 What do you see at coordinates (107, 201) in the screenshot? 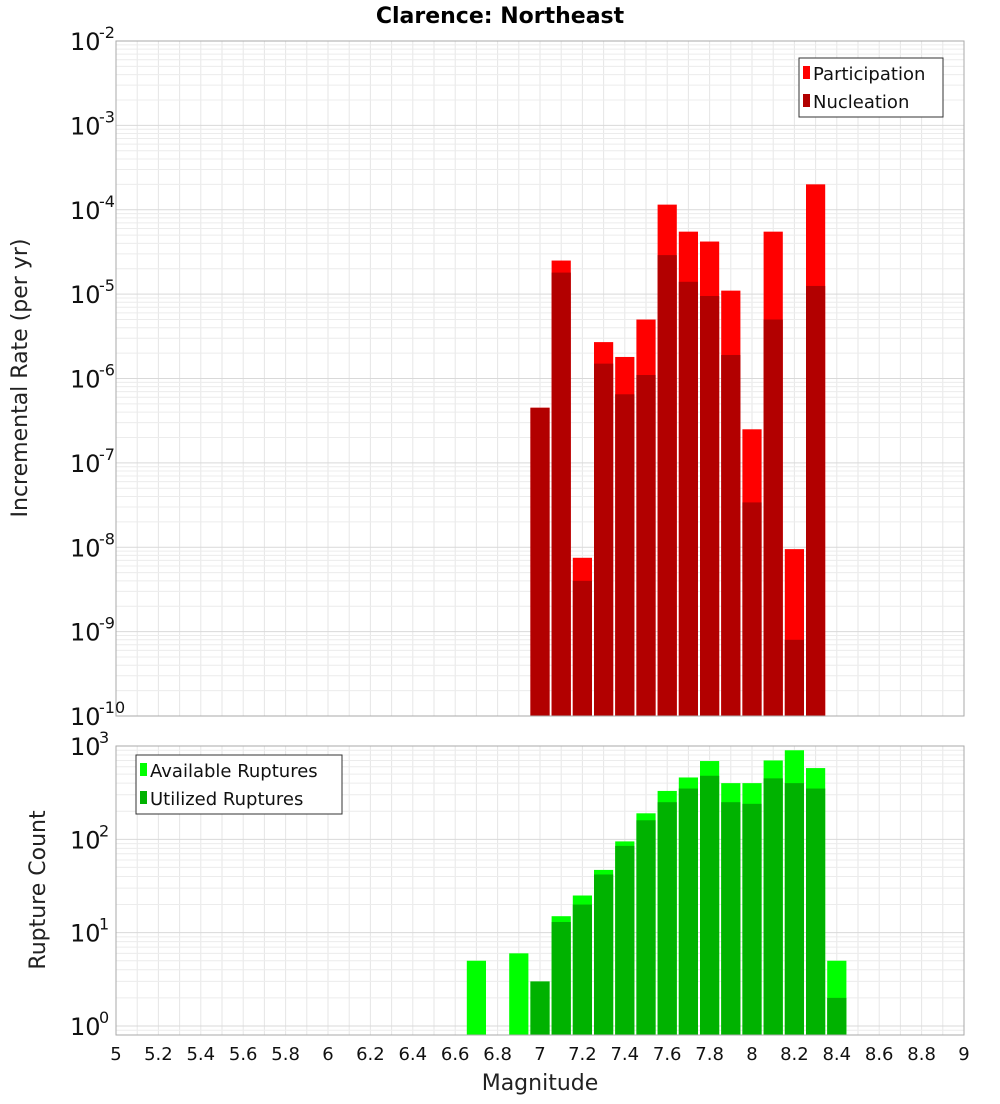
I see `top-y-tick-exponent: -4` at bounding box center [107, 201].